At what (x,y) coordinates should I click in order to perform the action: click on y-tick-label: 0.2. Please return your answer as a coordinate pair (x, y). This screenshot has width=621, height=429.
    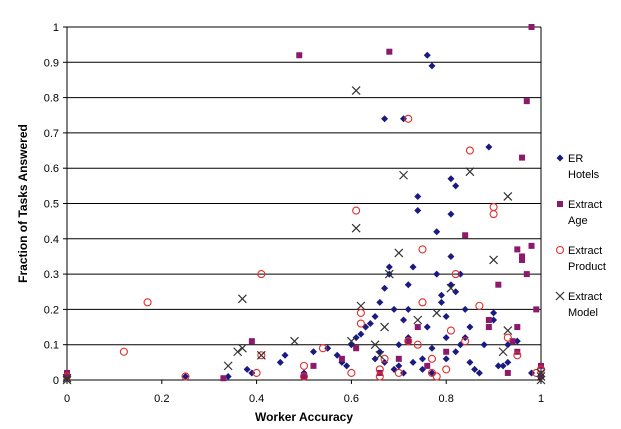
    Looking at the image, I should click on (51, 310).